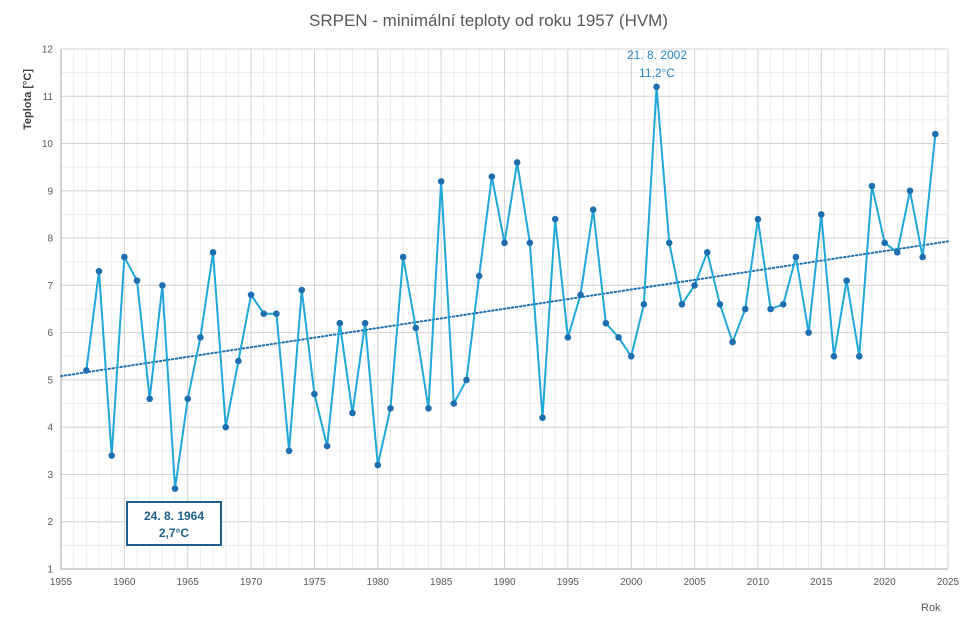  I want to click on y-tick-label: 6, so click(50, 333).